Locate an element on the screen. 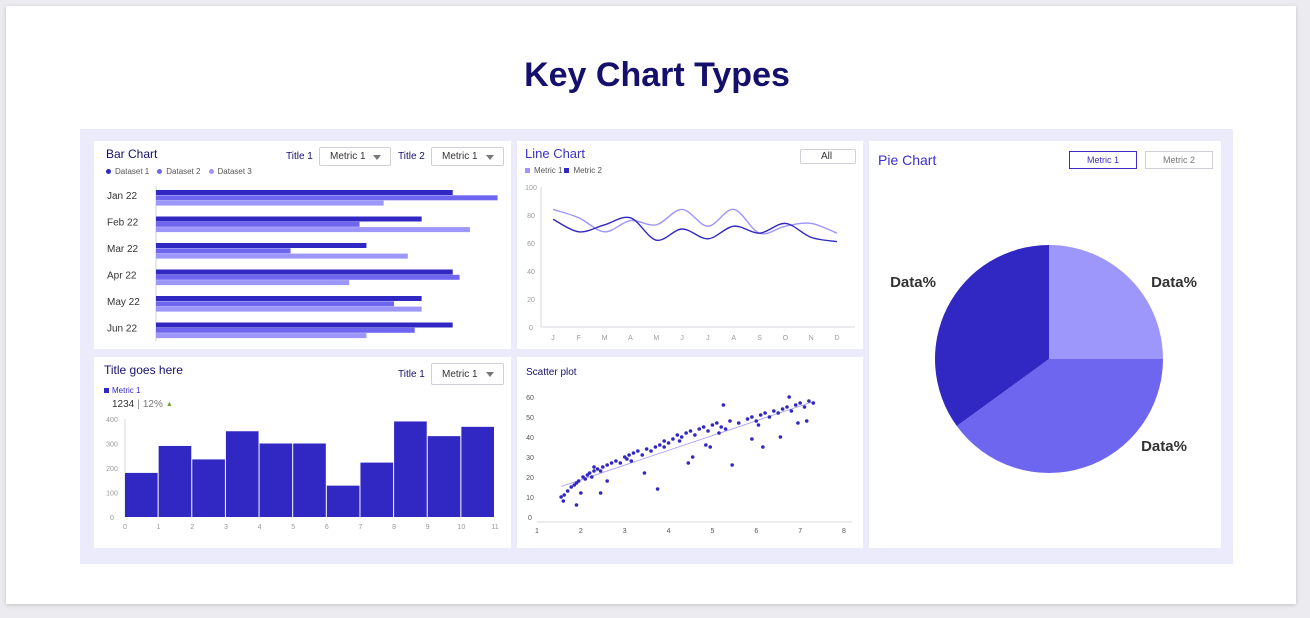 The height and width of the screenshot is (618, 1310). legend-square-icon is located at coordinates (106, 390).